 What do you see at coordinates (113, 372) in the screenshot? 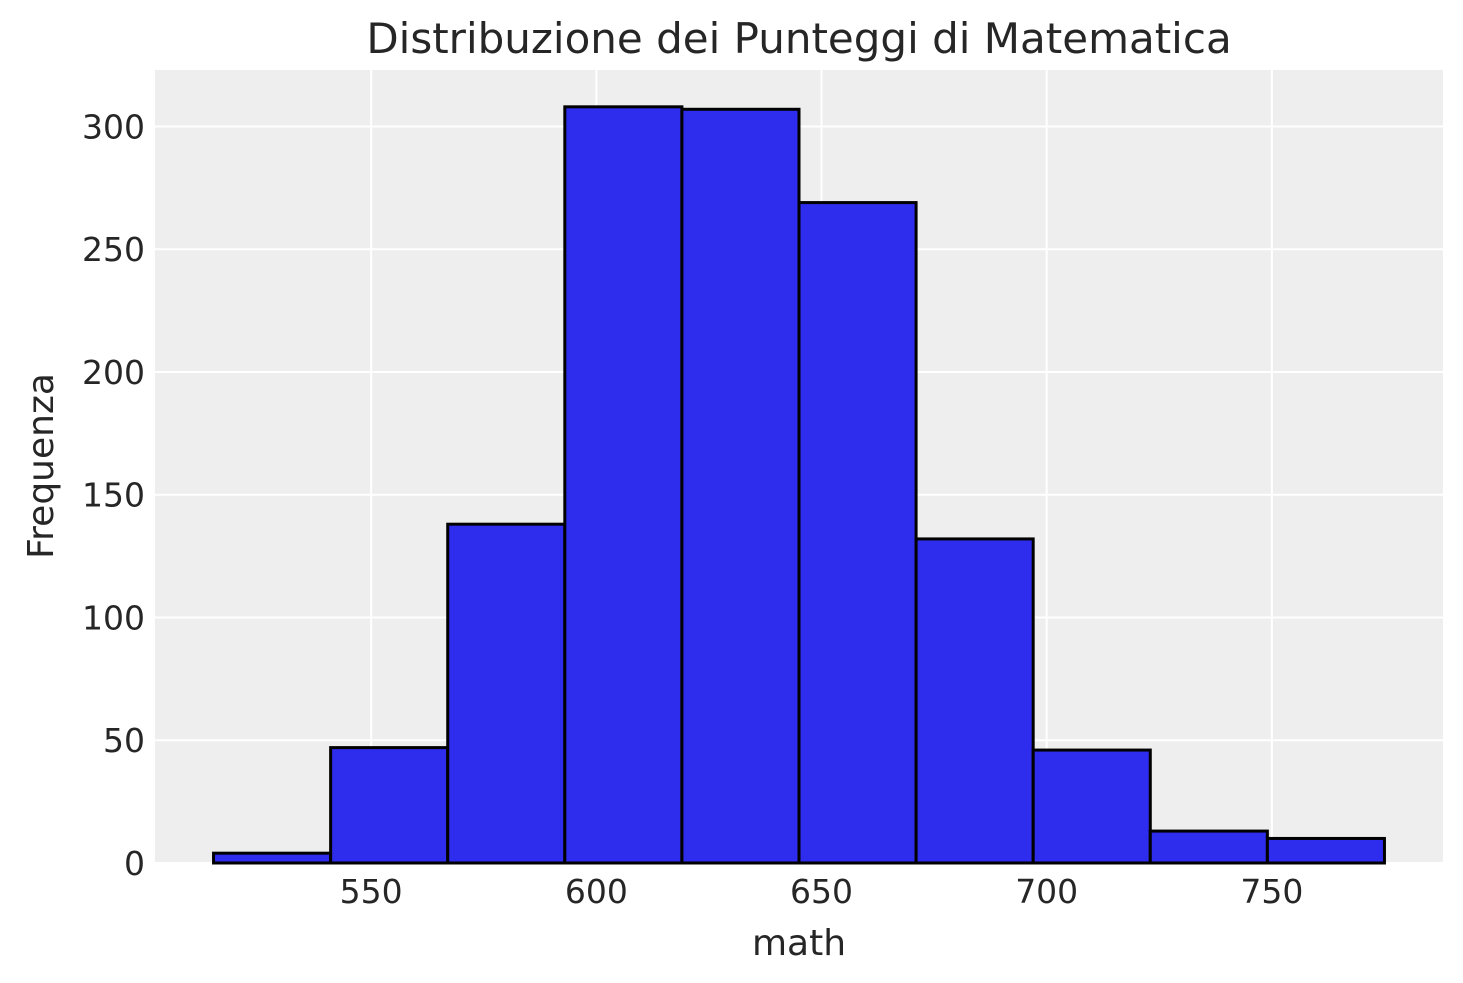
I see `y-tick-label: 200` at bounding box center [113, 372].